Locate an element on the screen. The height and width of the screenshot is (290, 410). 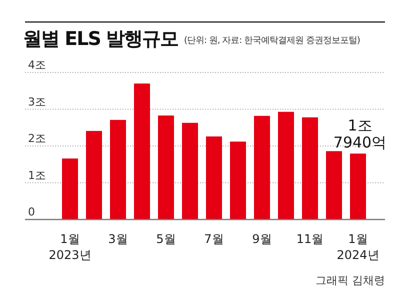
xtick-label: 5월 is located at coordinates (166, 239).